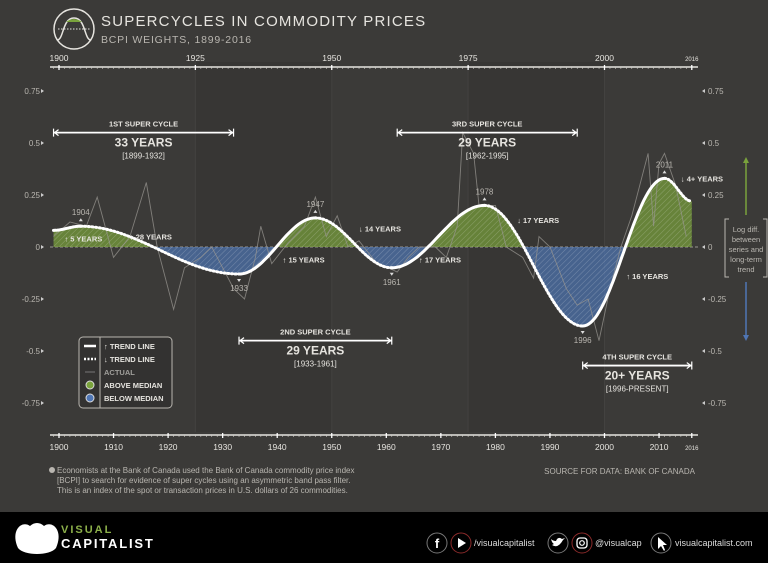 The width and height of the screenshot is (768, 563). Describe the element at coordinates (558, 543) in the screenshot. I see `twitter-icon` at that location.